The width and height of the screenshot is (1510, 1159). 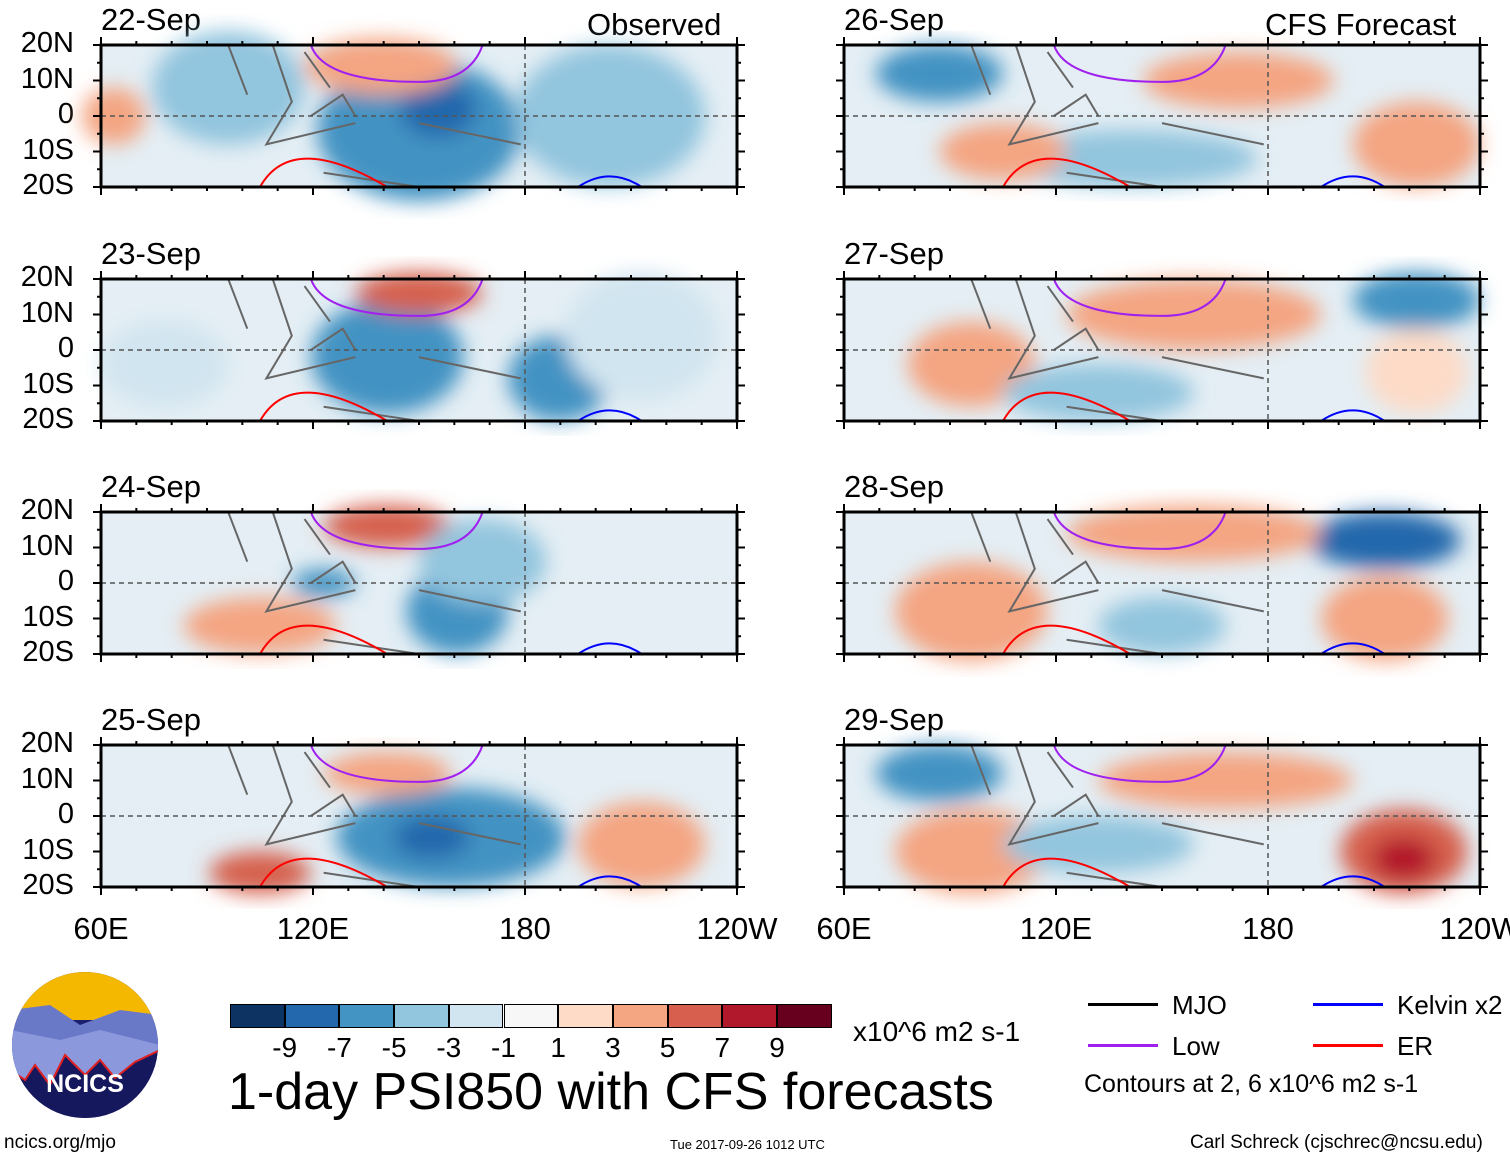 What do you see at coordinates (339, 1047) in the screenshot?
I see `colorbar-label: -7` at bounding box center [339, 1047].